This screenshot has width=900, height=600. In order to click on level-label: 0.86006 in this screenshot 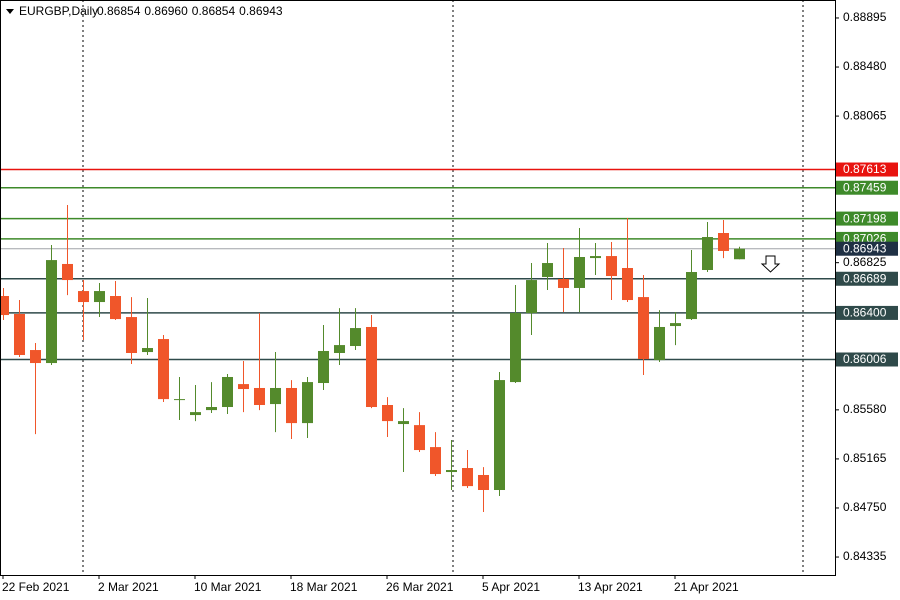, I will do `click(865, 359)`.